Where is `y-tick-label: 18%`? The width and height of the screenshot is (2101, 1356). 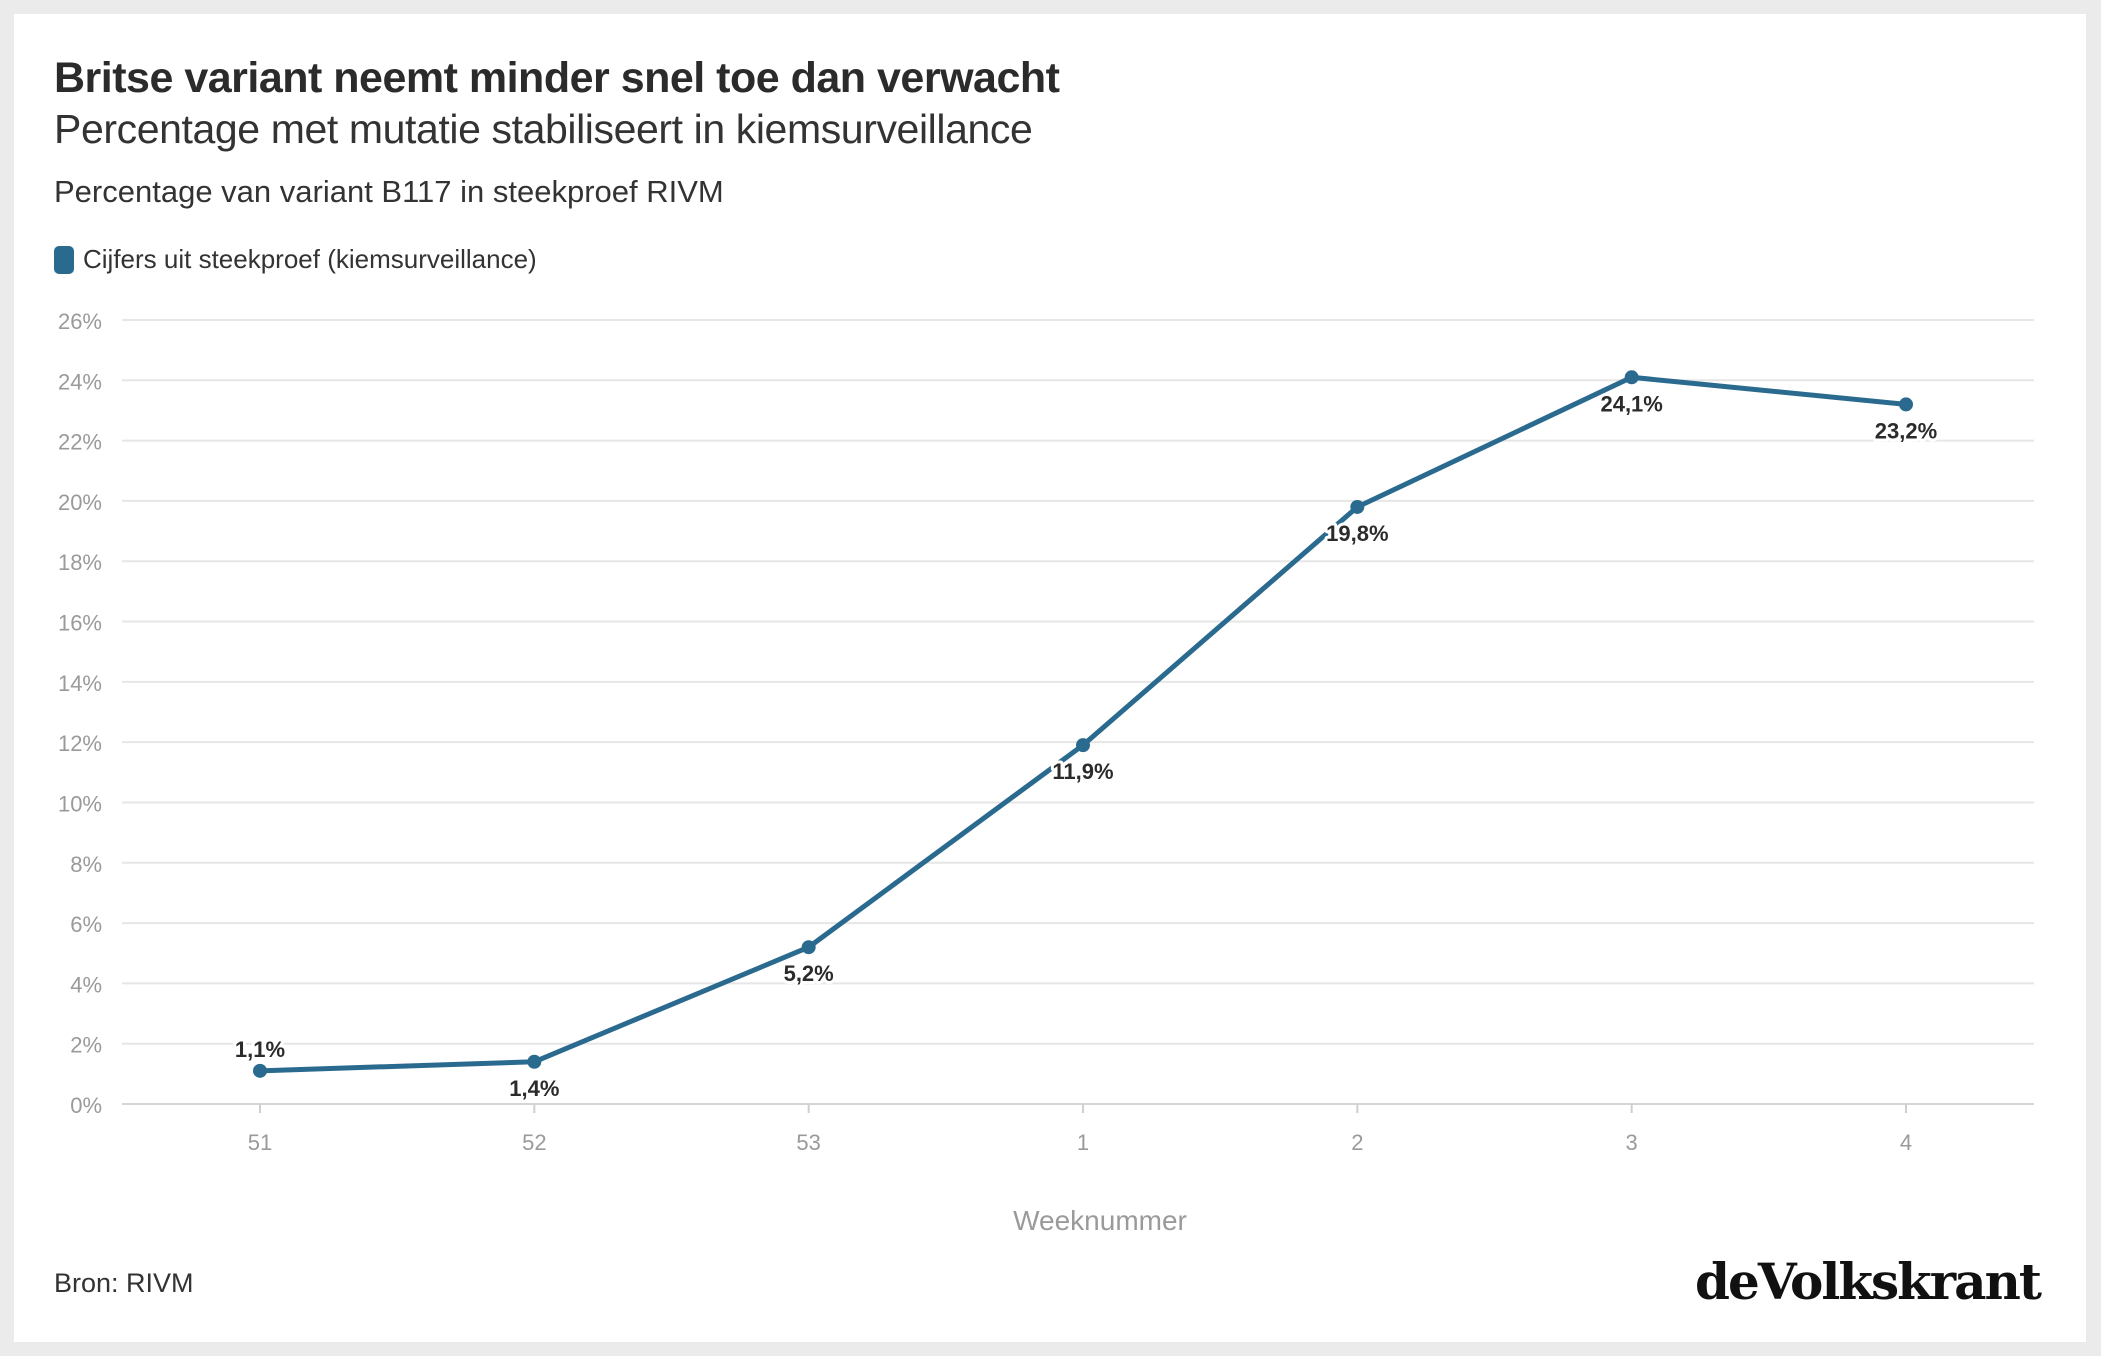 y-tick-label: 18% is located at coordinates (80, 562).